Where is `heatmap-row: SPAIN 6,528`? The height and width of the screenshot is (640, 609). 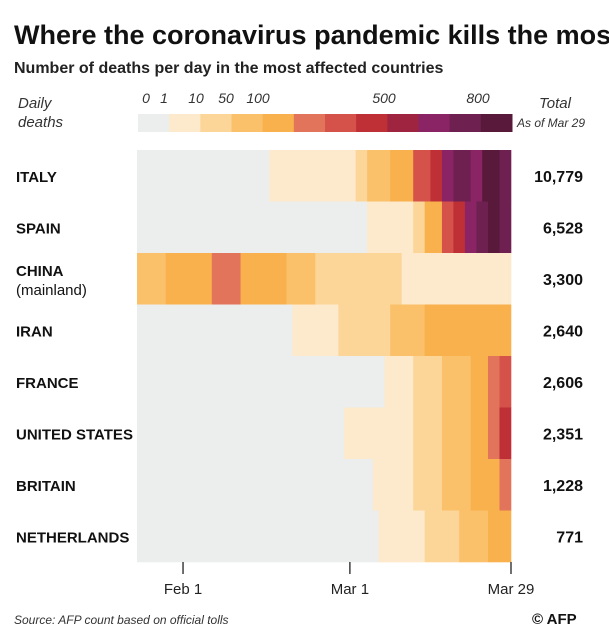 heatmap-row: SPAIN 6,528 is located at coordinates (299, 227).